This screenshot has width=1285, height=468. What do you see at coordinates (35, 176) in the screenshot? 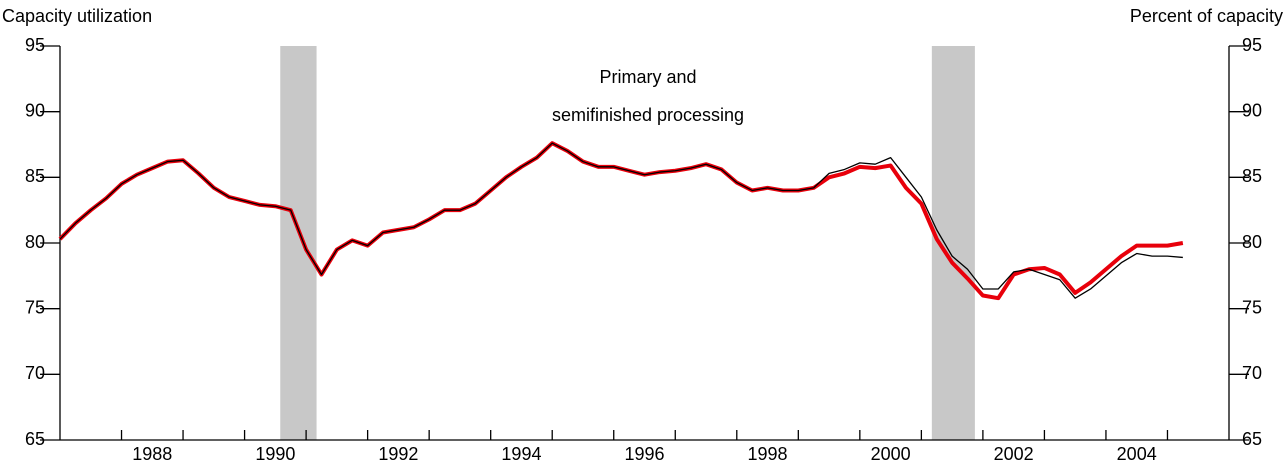
I see `y-tick-label: 85` at bounding box center [35, 176].